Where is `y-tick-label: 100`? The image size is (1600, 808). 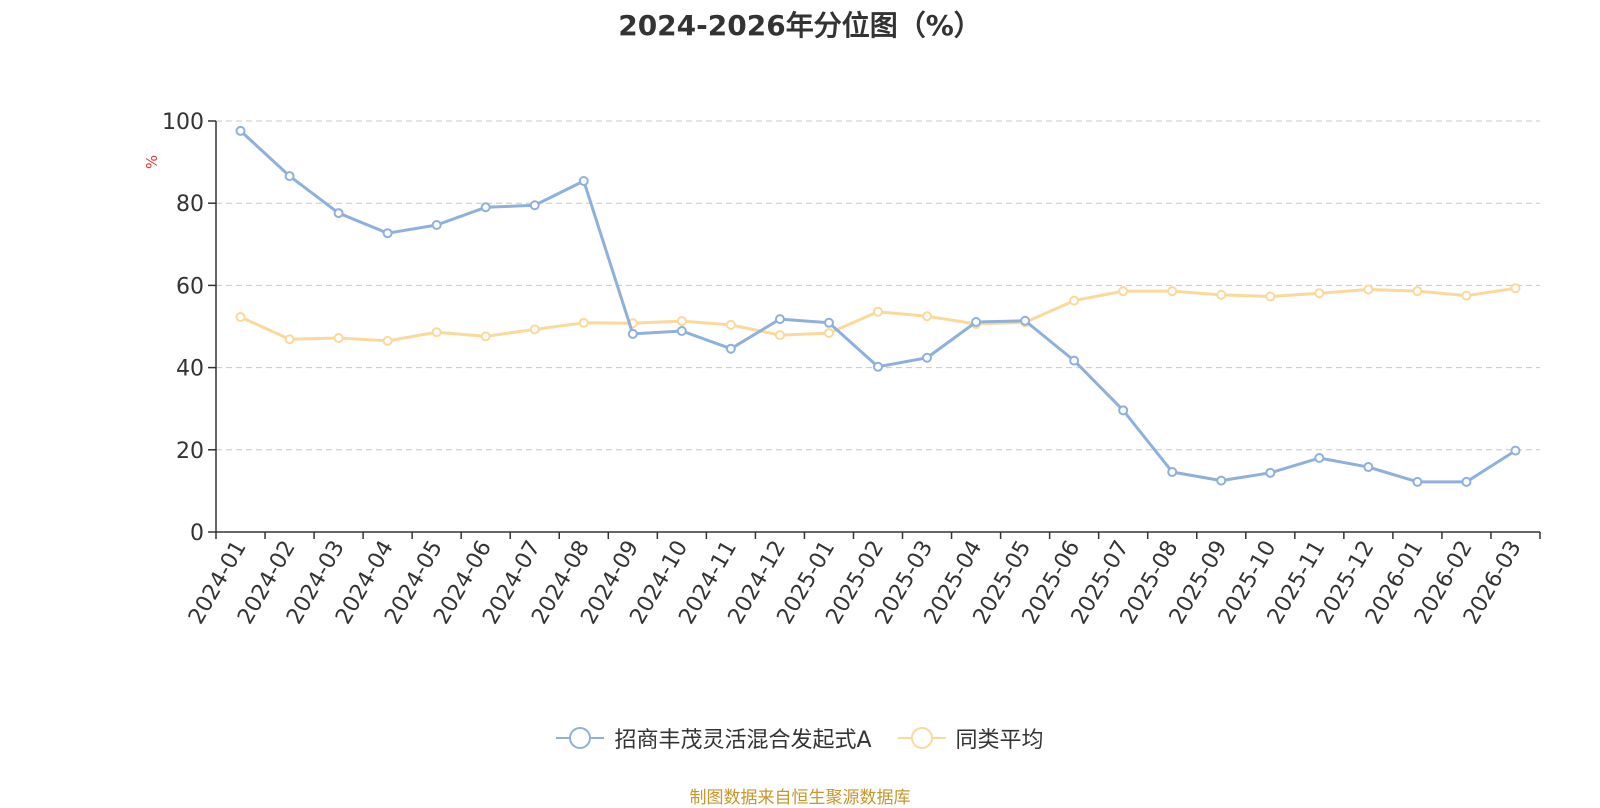
y-tick-label: 100 is located at coordinates (183, 122).